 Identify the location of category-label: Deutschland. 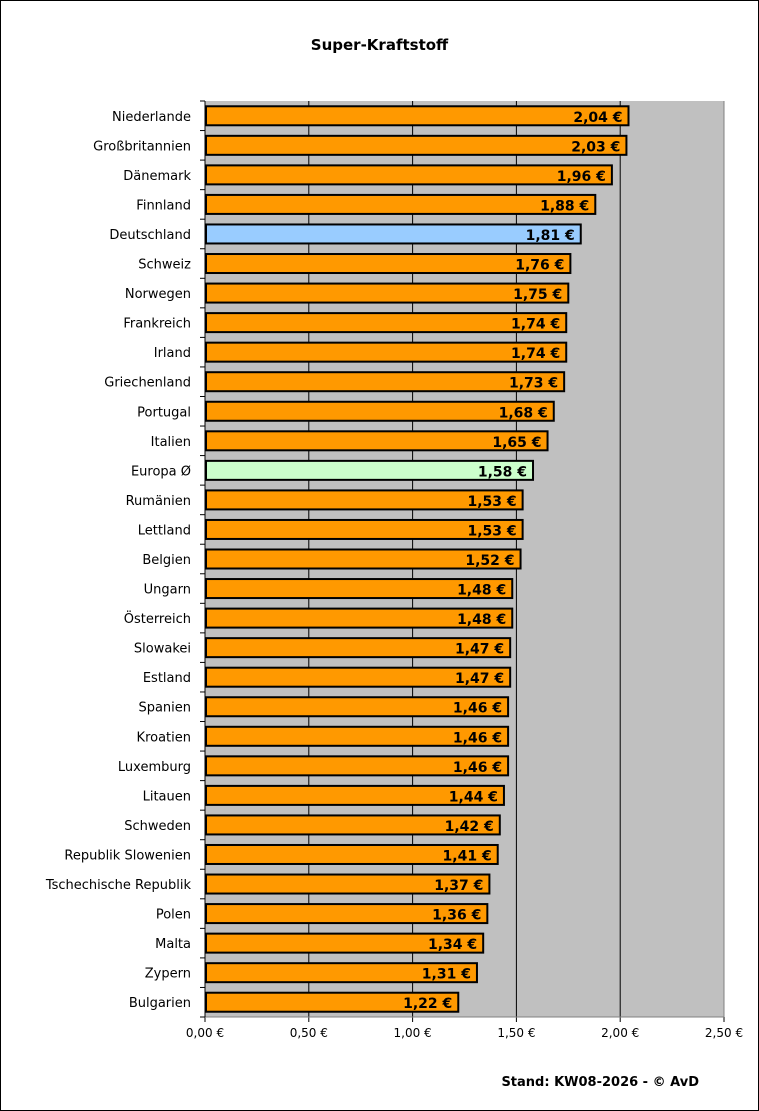
(150, 235).